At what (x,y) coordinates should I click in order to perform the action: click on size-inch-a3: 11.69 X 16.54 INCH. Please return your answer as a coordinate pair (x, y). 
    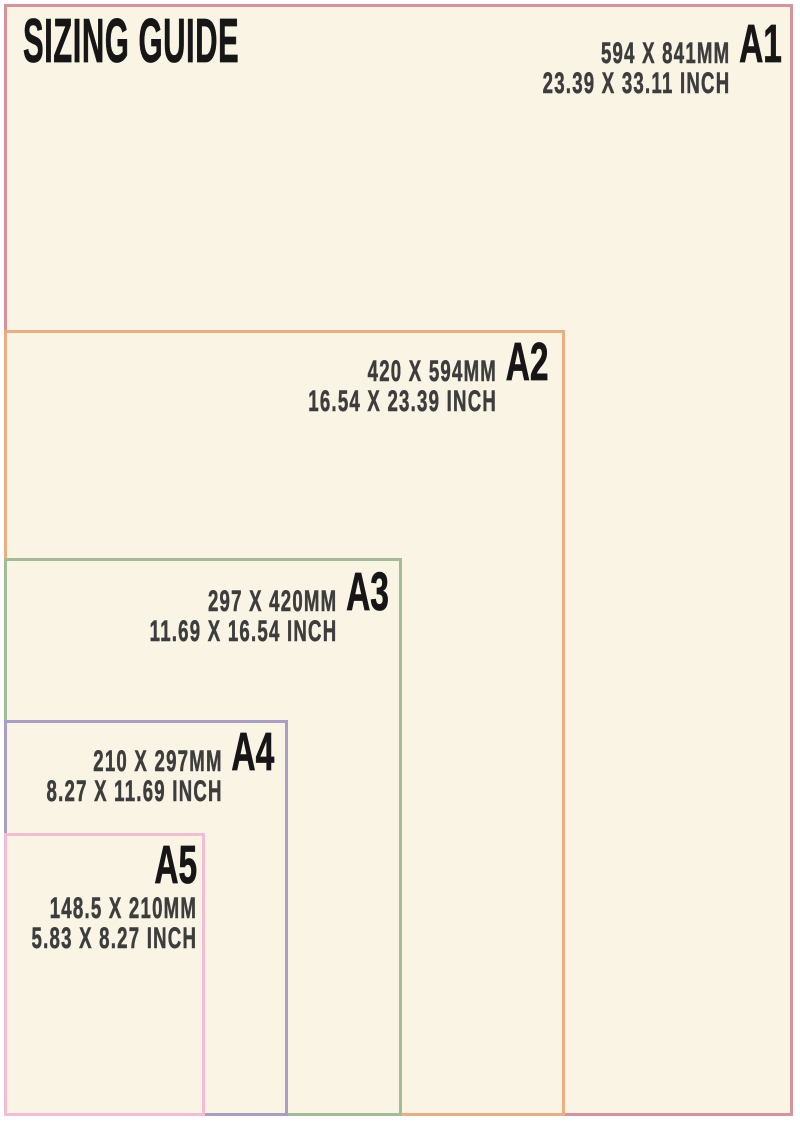
    Looking at the image, I should click on (243, 631).